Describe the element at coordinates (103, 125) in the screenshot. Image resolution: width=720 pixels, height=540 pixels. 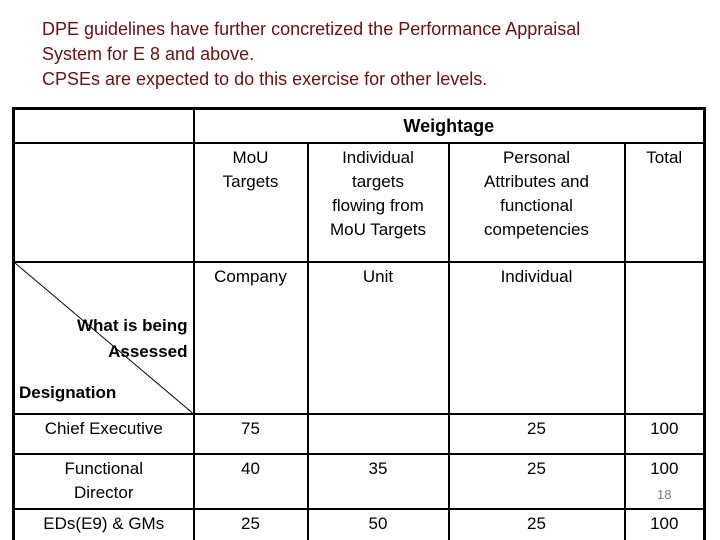
I see `empty-corner-cell` at that location.